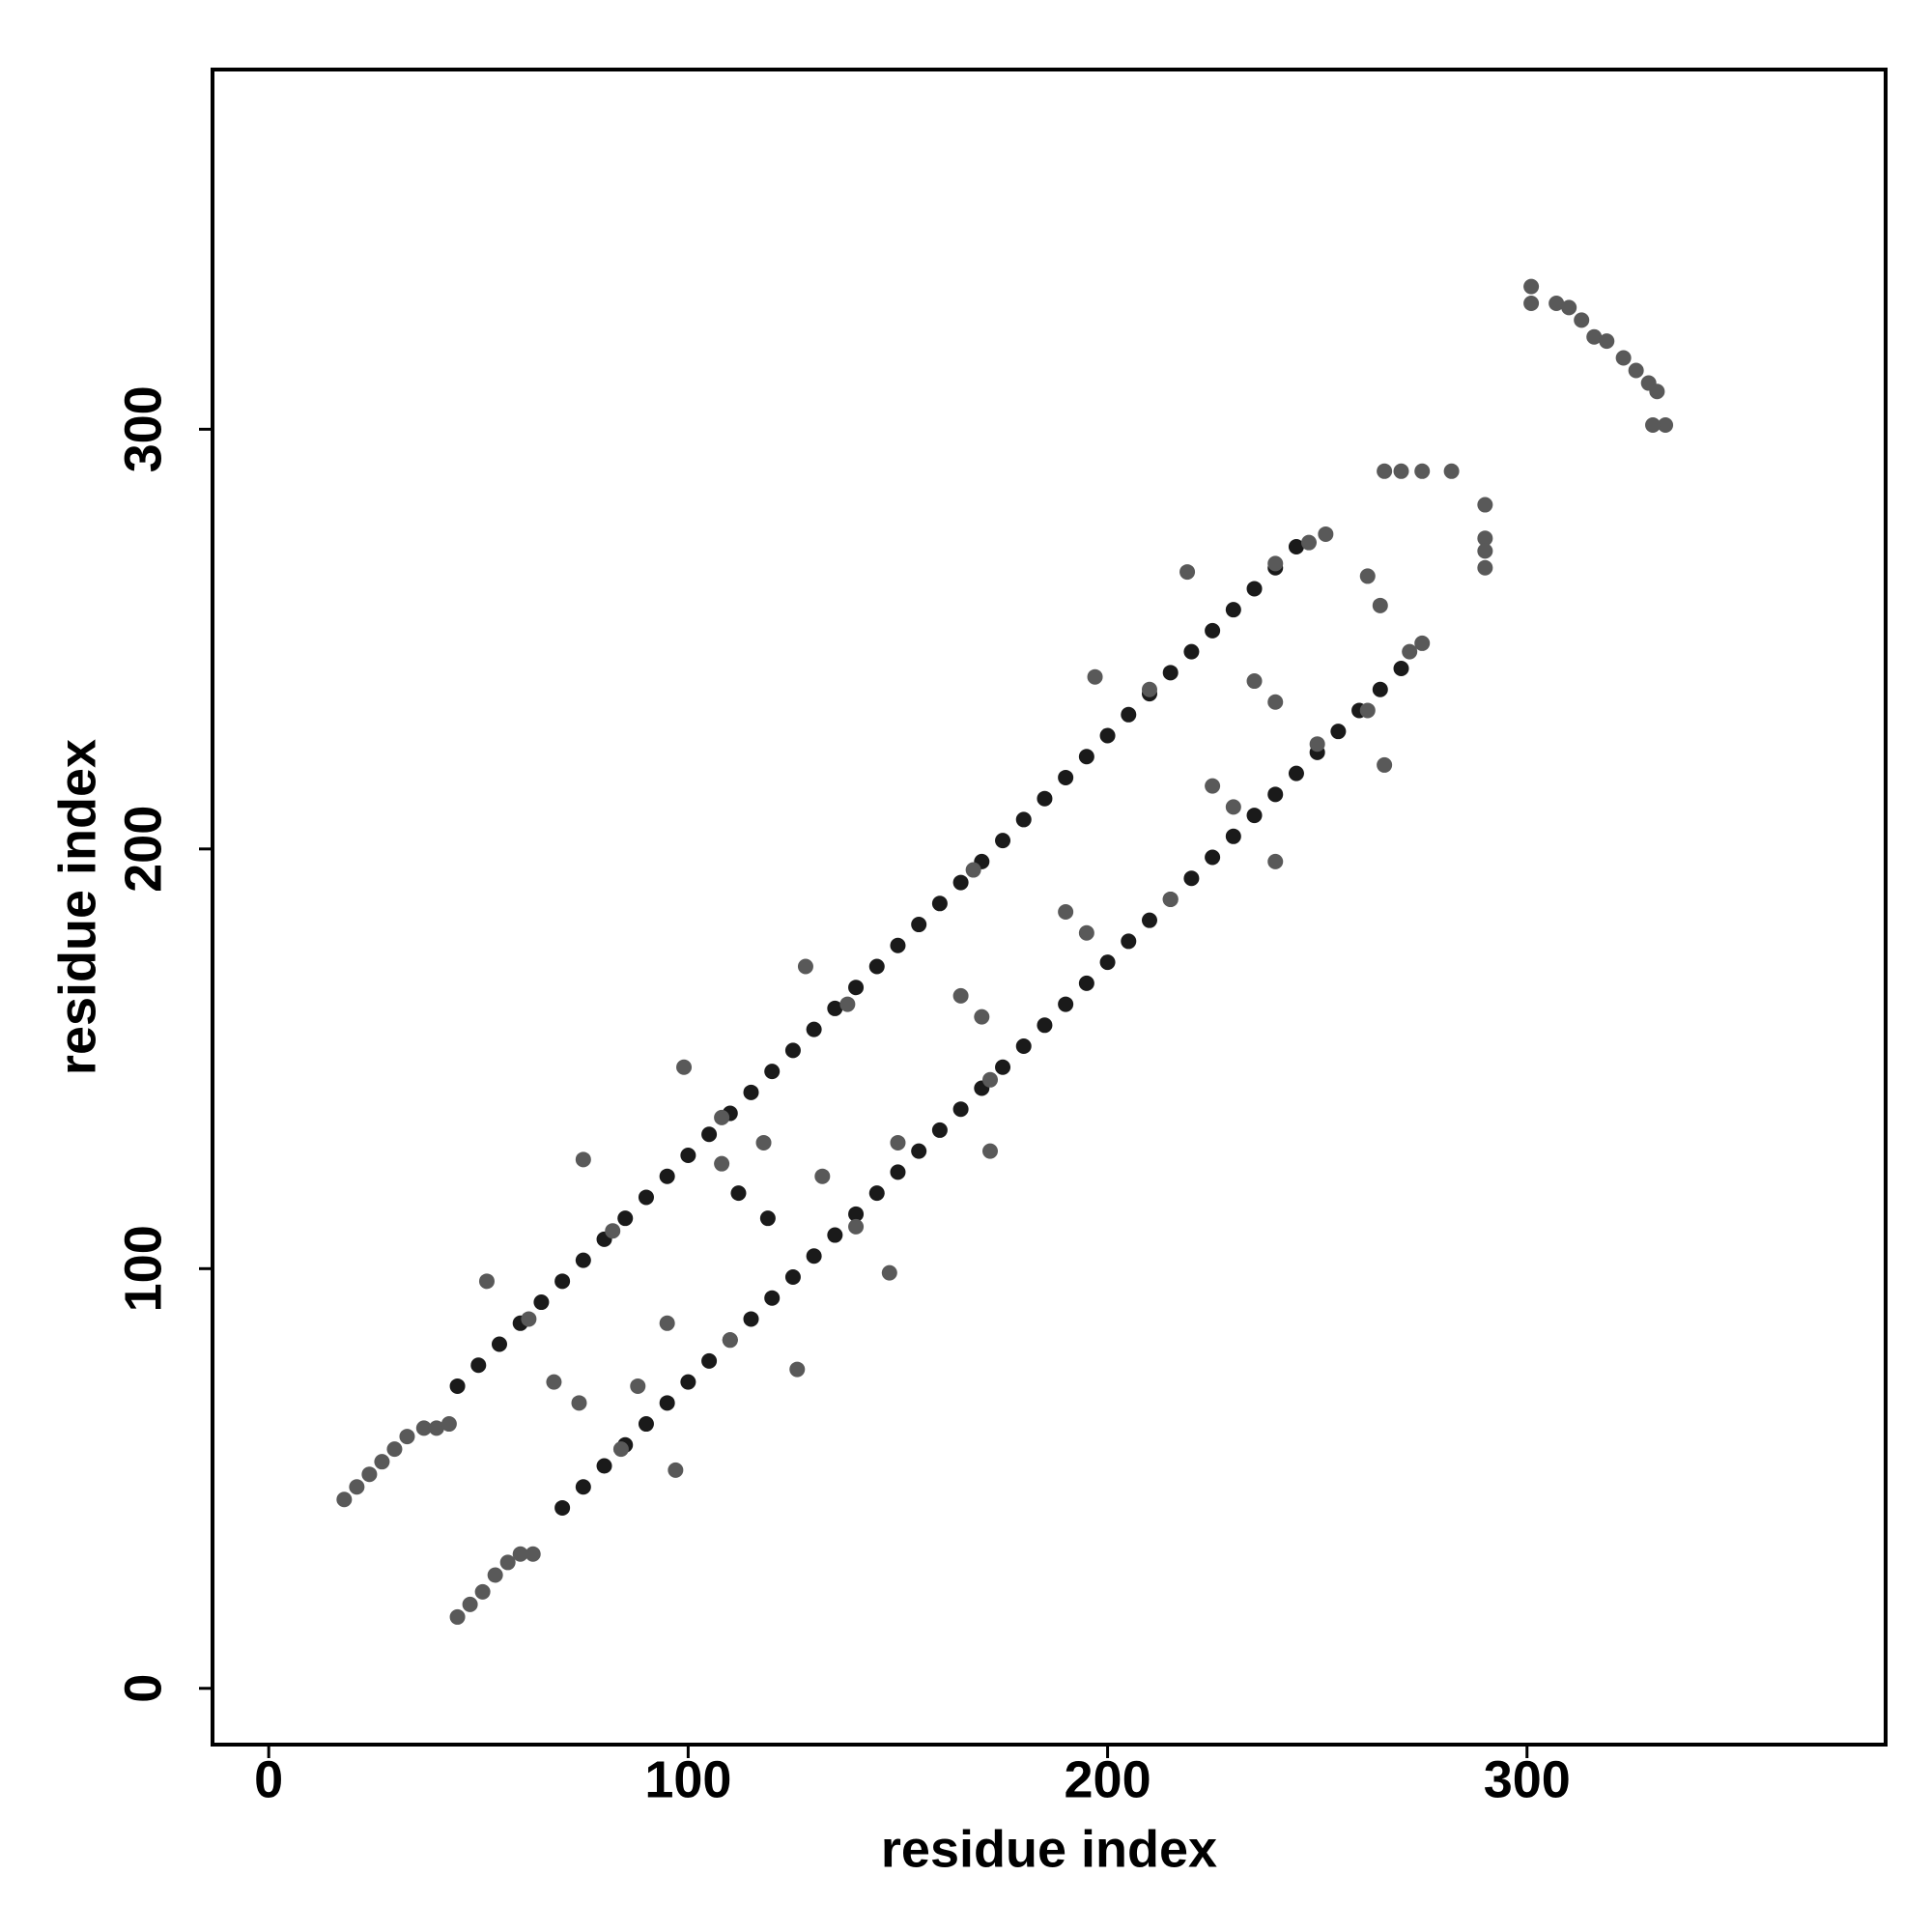  Describe the element at coordinates (77, 907) in the screenshot. I see `y-axis-label: residue index` at that location.